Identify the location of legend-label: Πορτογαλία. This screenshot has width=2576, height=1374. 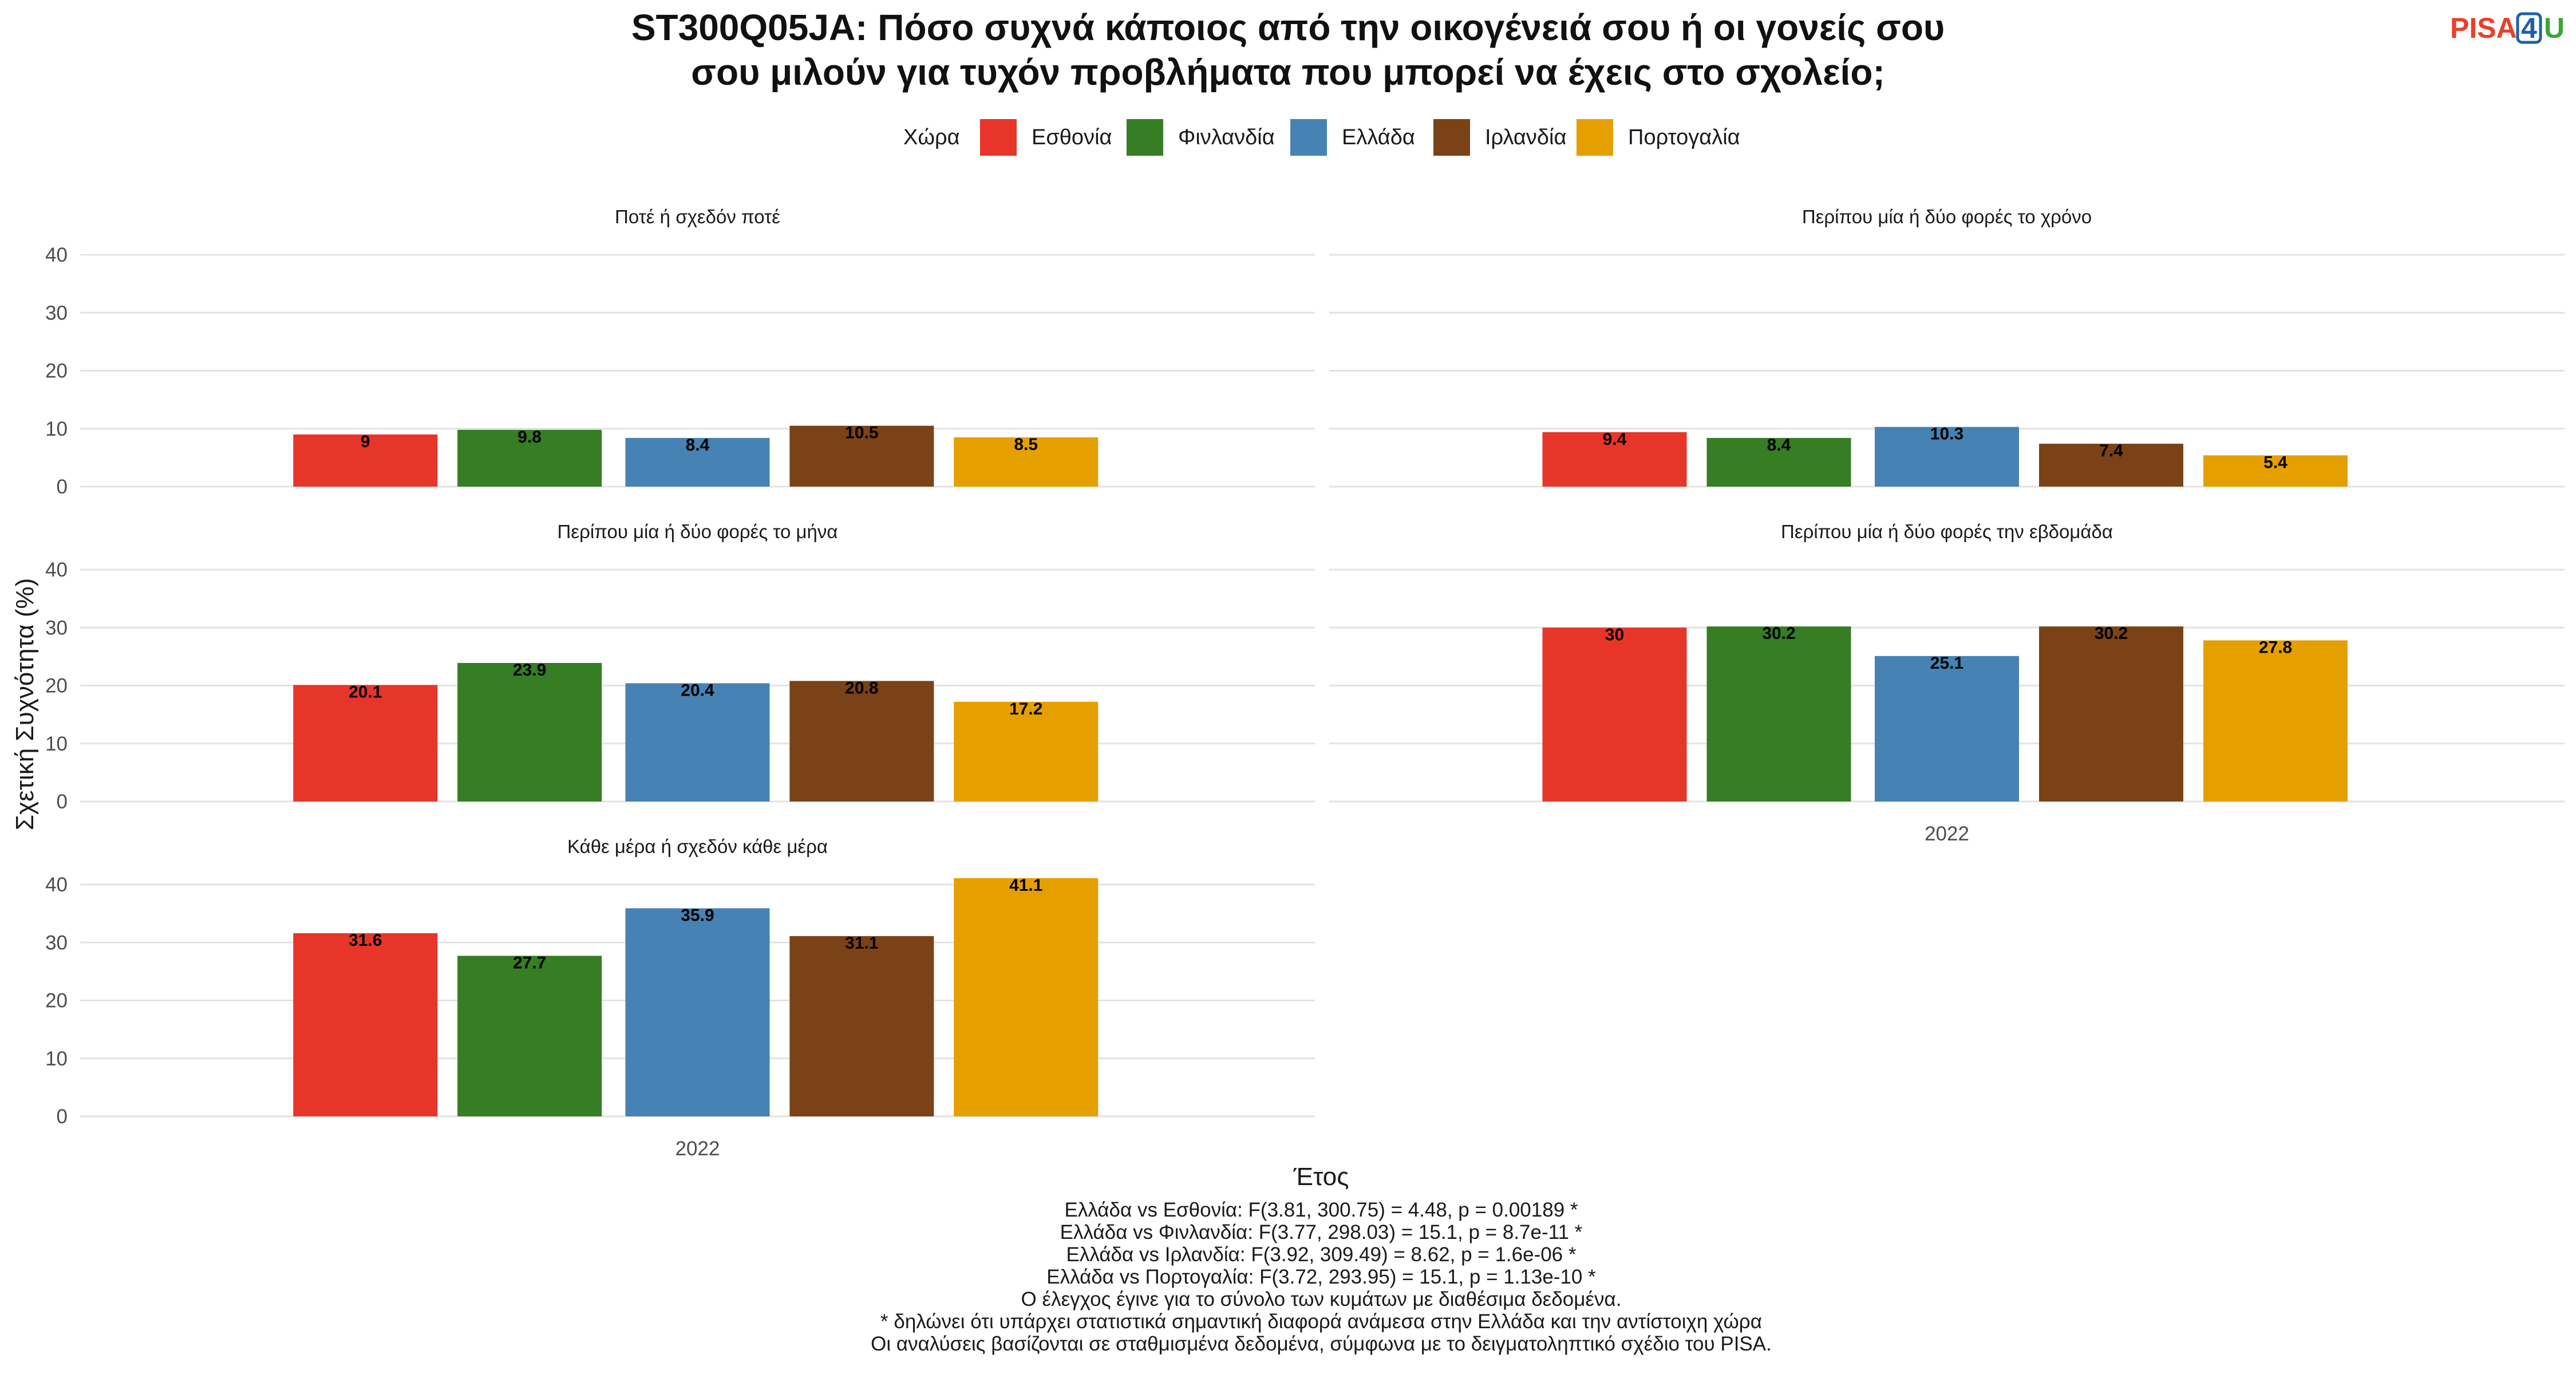
(1684, 137).